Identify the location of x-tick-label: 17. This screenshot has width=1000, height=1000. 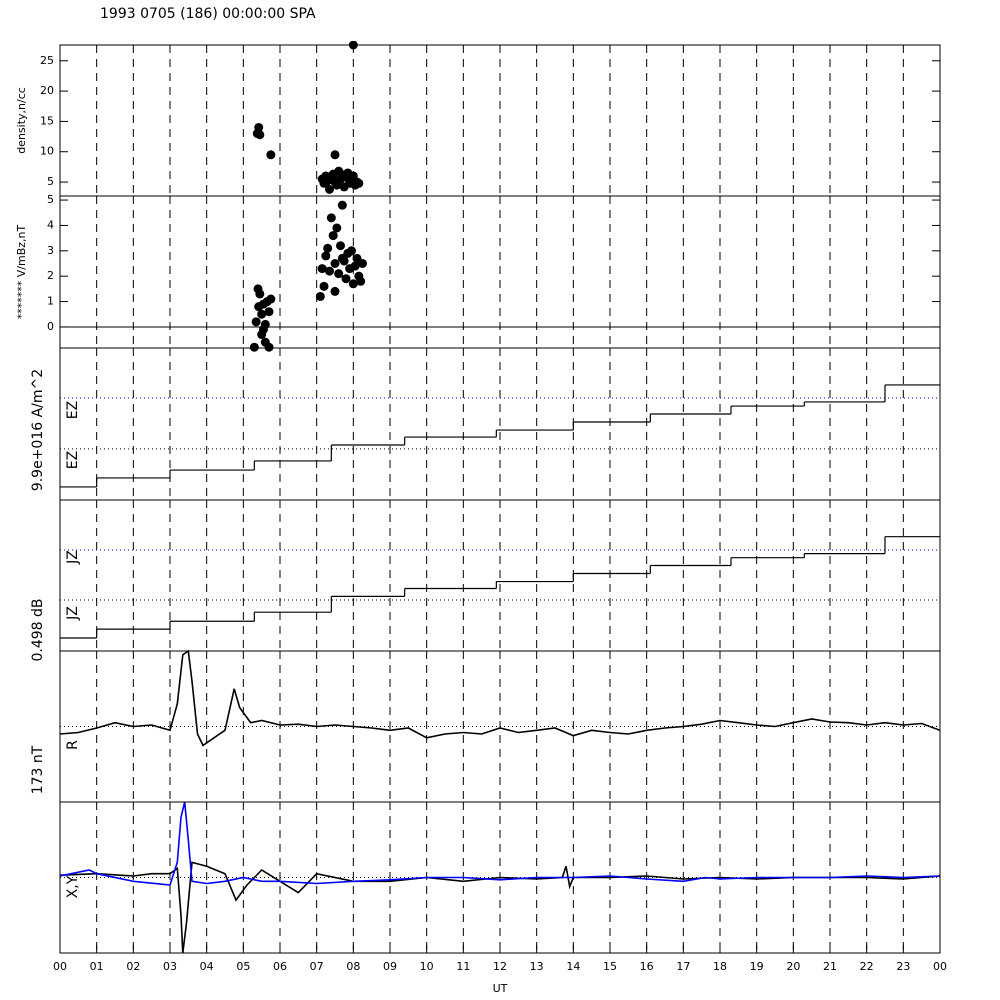
(683, 966).